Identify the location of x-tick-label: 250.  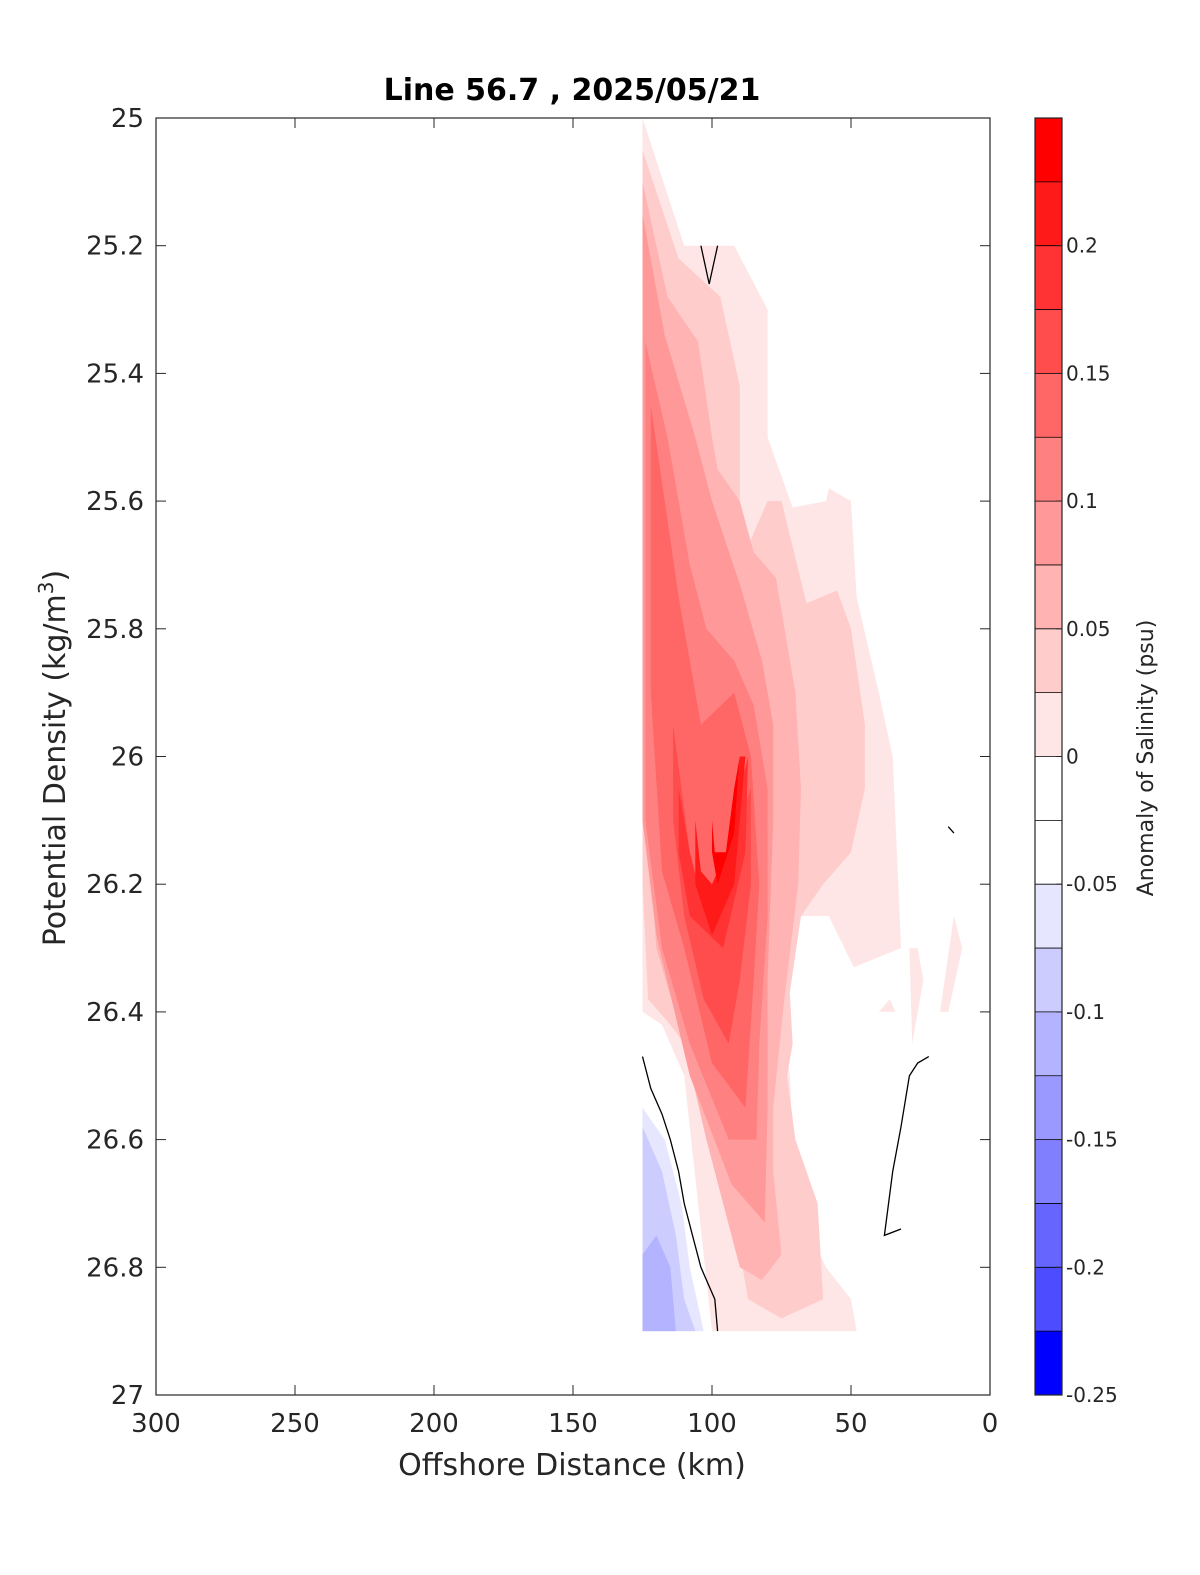
(295, 1424).